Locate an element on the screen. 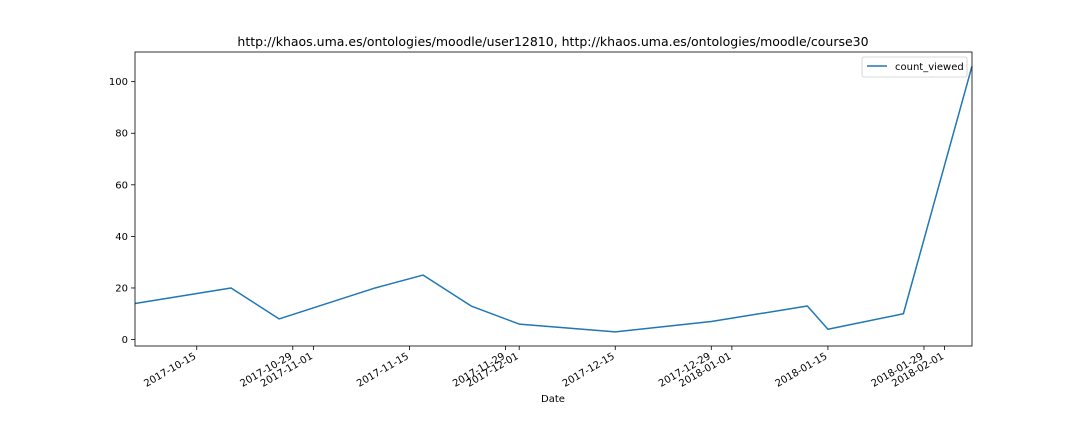  x-tick-label: 2017-11-15 is located at coordinates (383, 370).